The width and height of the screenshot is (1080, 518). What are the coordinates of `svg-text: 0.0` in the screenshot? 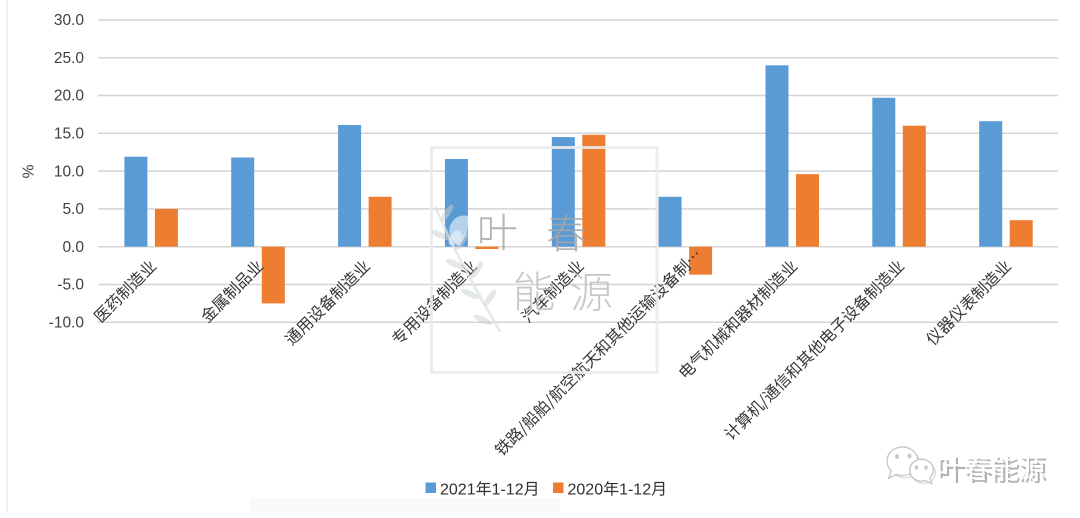 It's located at (73, 247).